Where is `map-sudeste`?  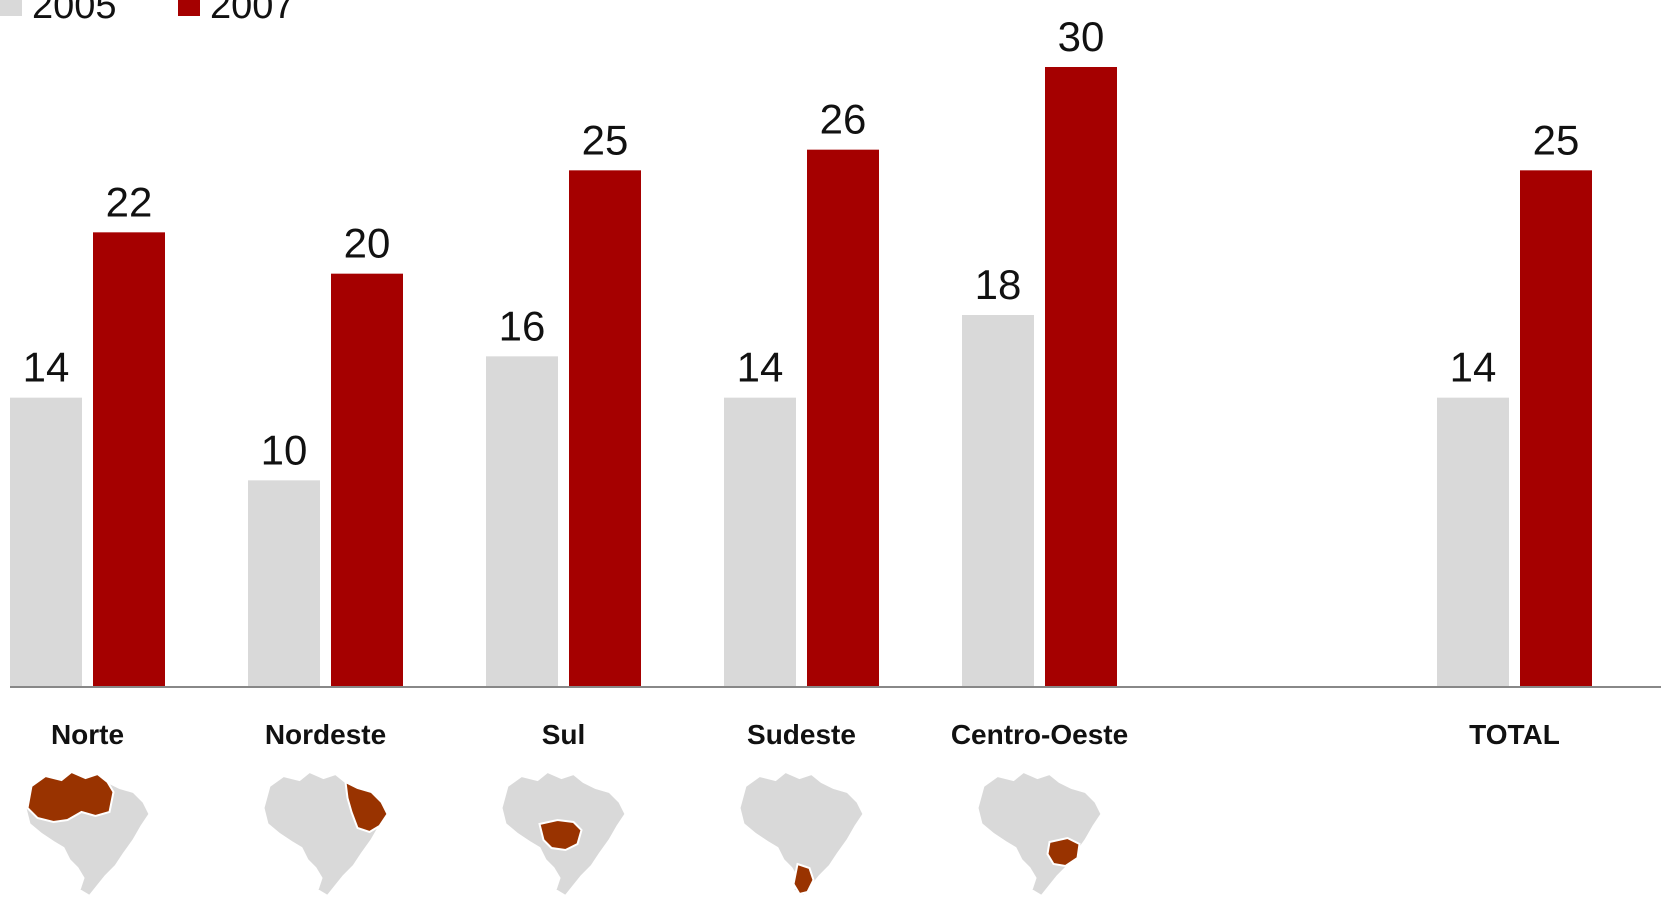
map-sudeste is located at coordinates (801, 834).